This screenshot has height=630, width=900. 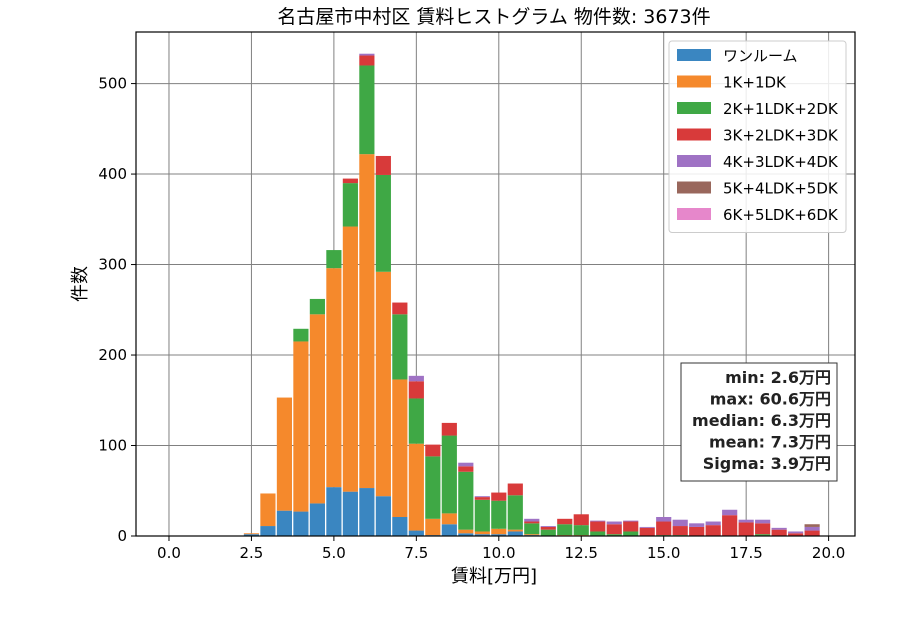 I want to click on x-tick-label: 10.0, so click(x=498, y=553).